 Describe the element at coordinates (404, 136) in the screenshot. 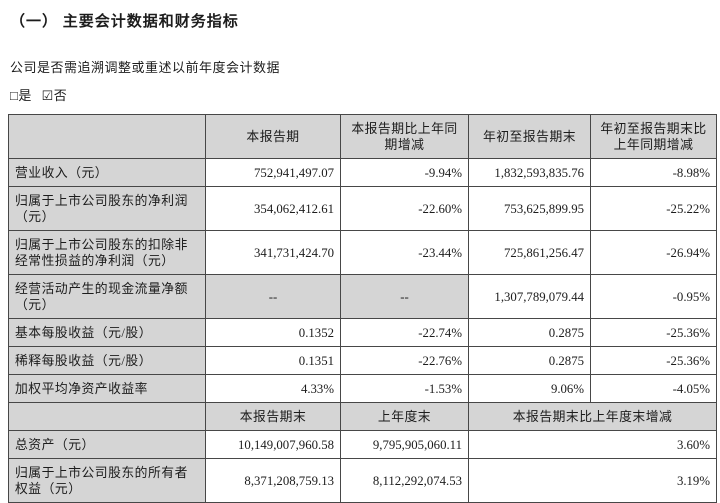

I see `column-header: 本报告期比上年同期增减` at that location.